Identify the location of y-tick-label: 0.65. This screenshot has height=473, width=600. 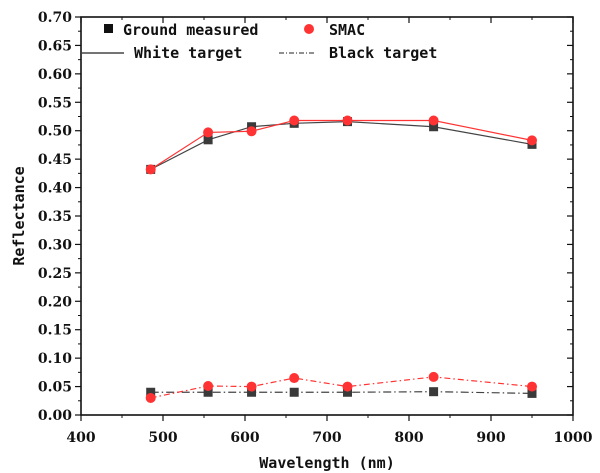
(55, 46).